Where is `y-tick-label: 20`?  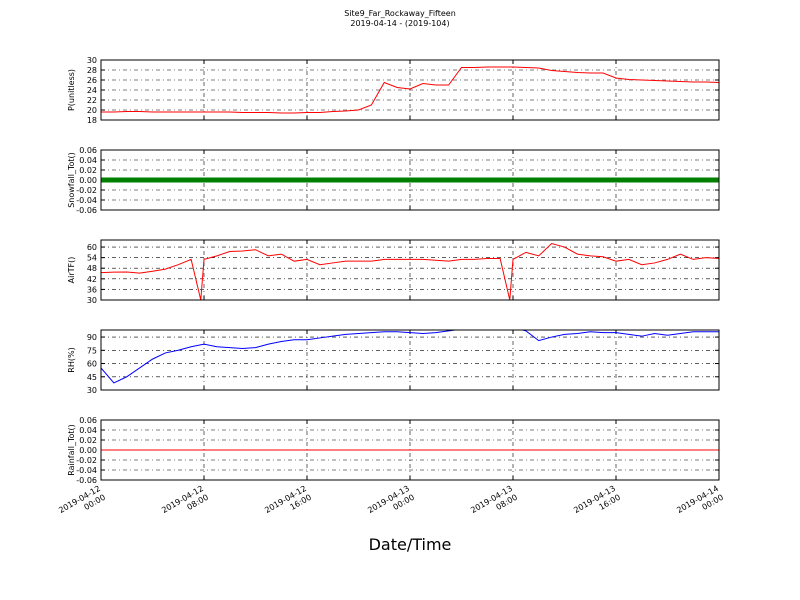 y-tick-label: 20 is located at coordinates (92, 110).